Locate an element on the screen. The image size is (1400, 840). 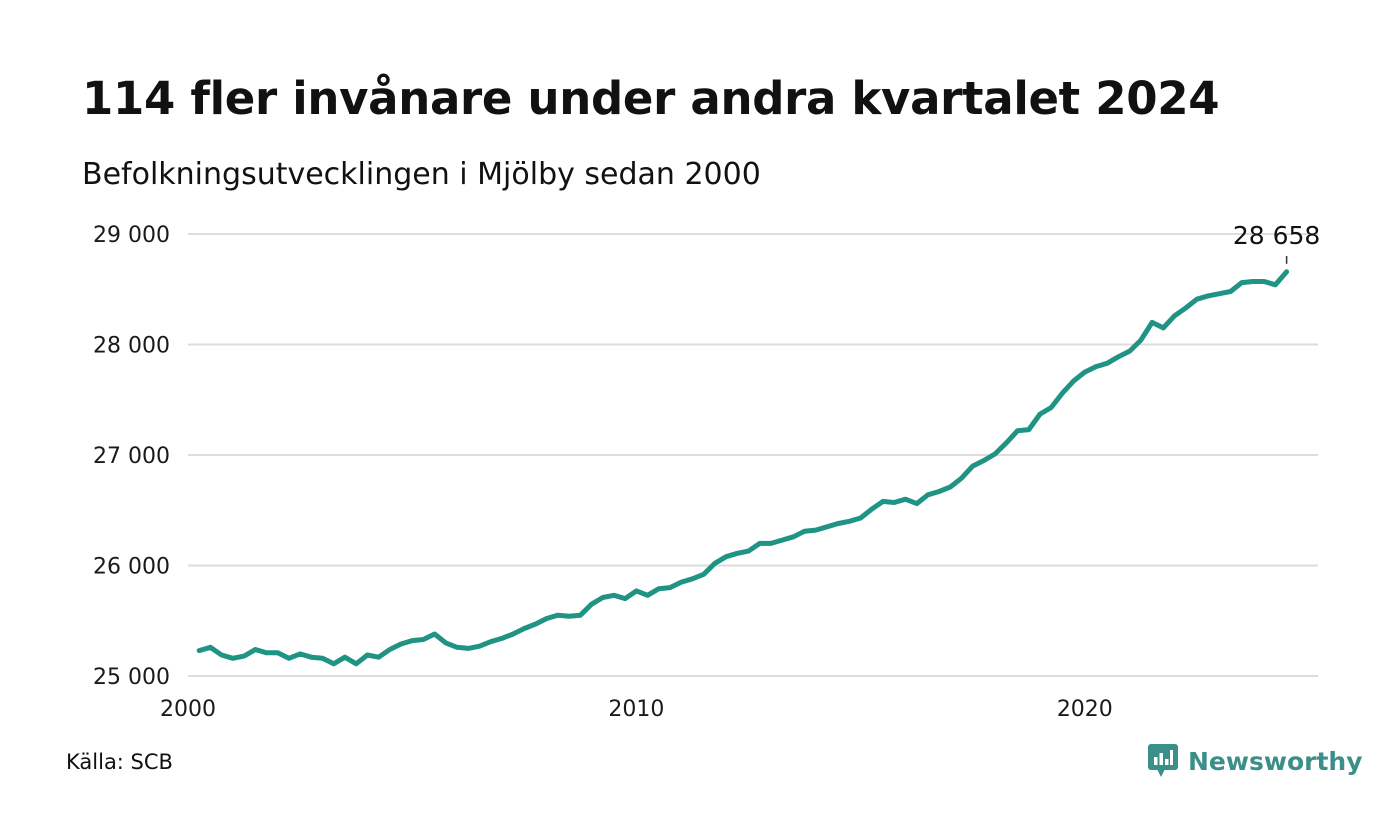
newsworthy-icon is located at coordinates (1163, 760).